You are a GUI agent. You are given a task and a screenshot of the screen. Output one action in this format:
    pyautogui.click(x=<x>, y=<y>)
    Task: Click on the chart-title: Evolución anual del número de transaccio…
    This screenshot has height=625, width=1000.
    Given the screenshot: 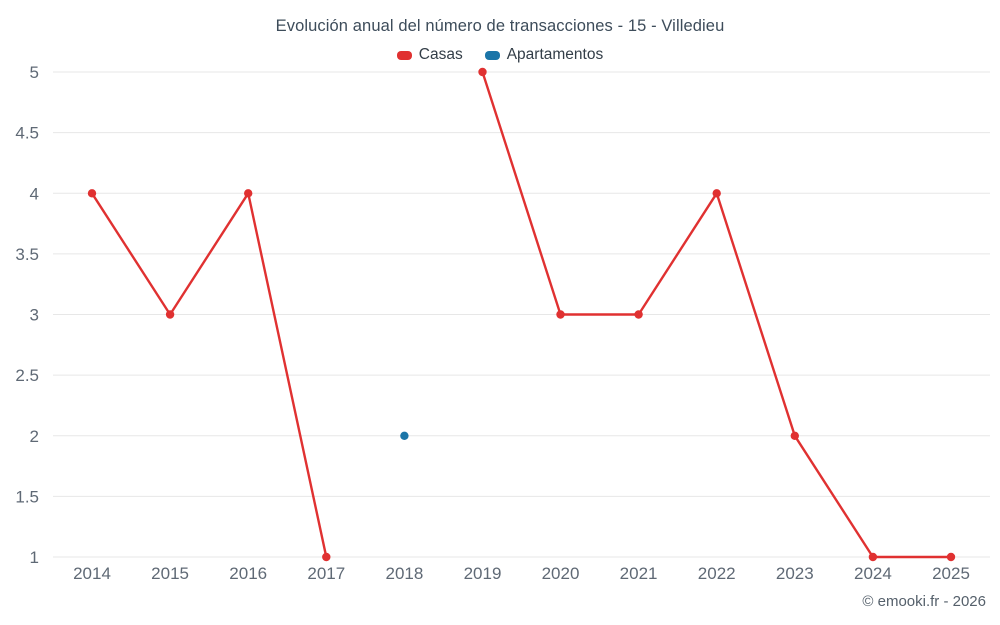 What is the action you would take?
    pyautogui.click(x=500, y=26)
    